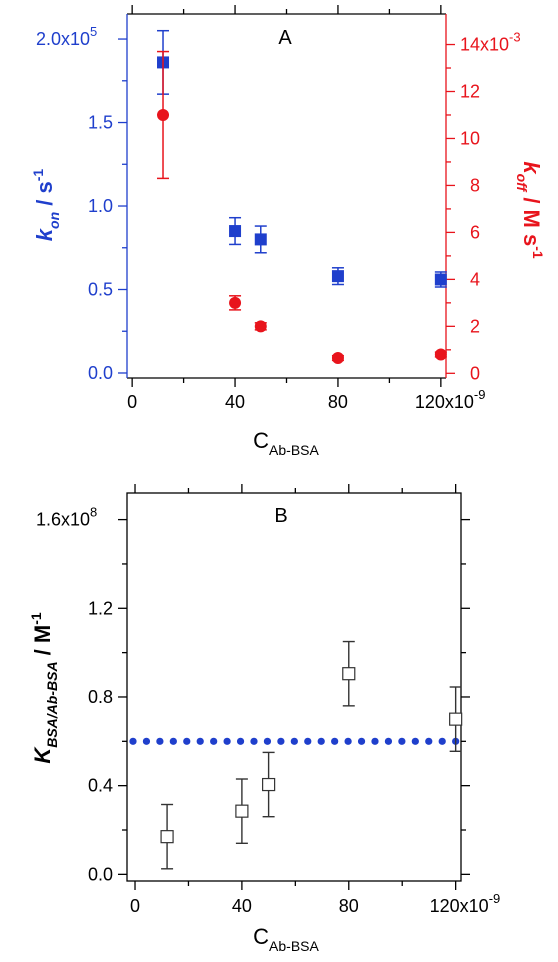  I want to click on y-axis-title: KBSA/Ab-BSA / M-1, so click(44, 688).